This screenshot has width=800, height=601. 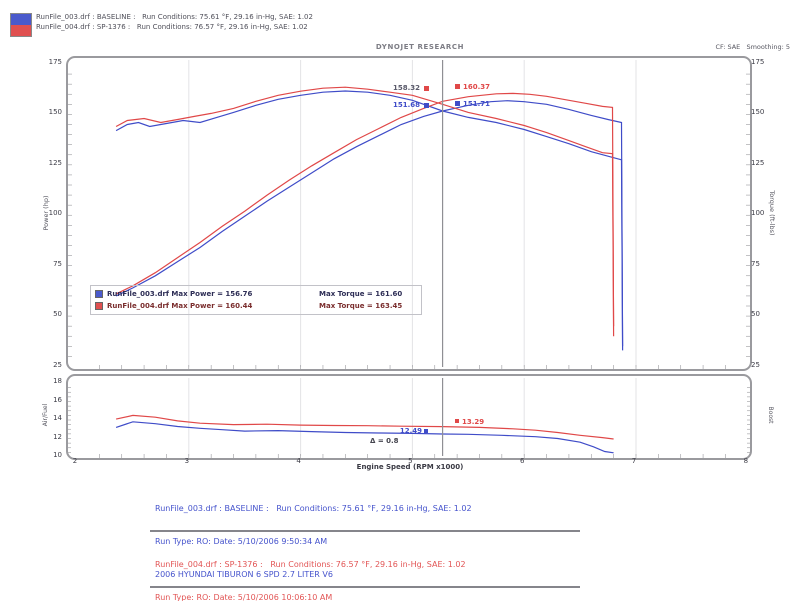 I want to click on rpm-x-tick: 7, so click(x=634, y=461).